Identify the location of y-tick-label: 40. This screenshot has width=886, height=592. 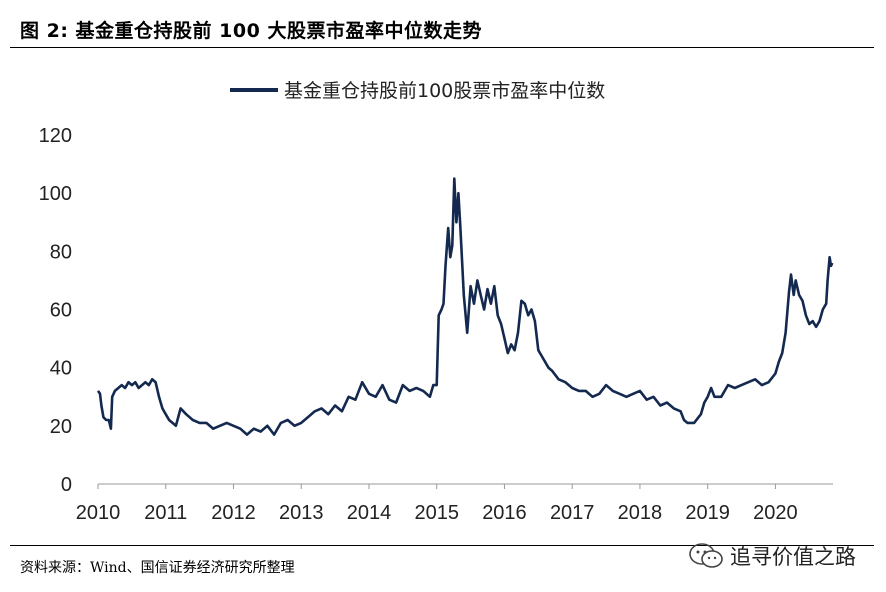
(61, 369).